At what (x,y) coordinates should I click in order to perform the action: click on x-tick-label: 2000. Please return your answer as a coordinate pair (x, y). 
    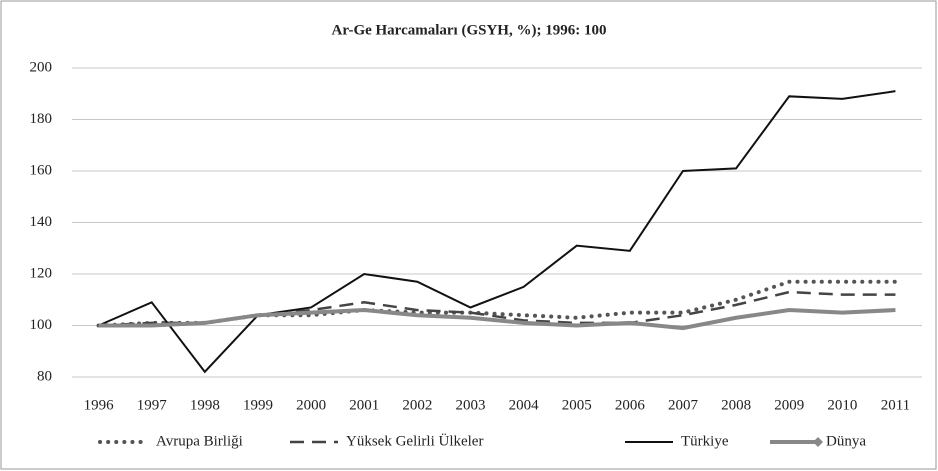
    Looking at the image, I should click on (311, 405).